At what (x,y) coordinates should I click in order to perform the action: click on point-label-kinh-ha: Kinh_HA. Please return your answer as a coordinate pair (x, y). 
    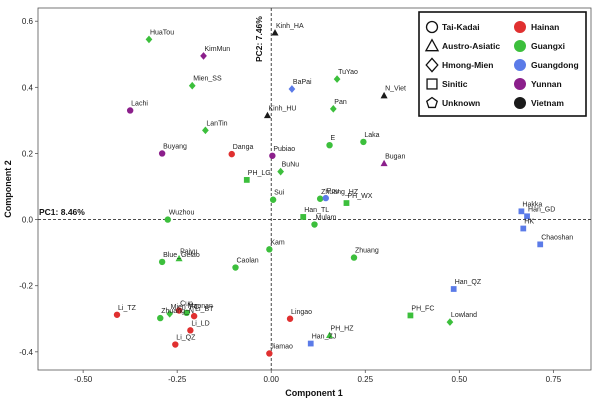
    Looking at the image, I should click on (290, 26).